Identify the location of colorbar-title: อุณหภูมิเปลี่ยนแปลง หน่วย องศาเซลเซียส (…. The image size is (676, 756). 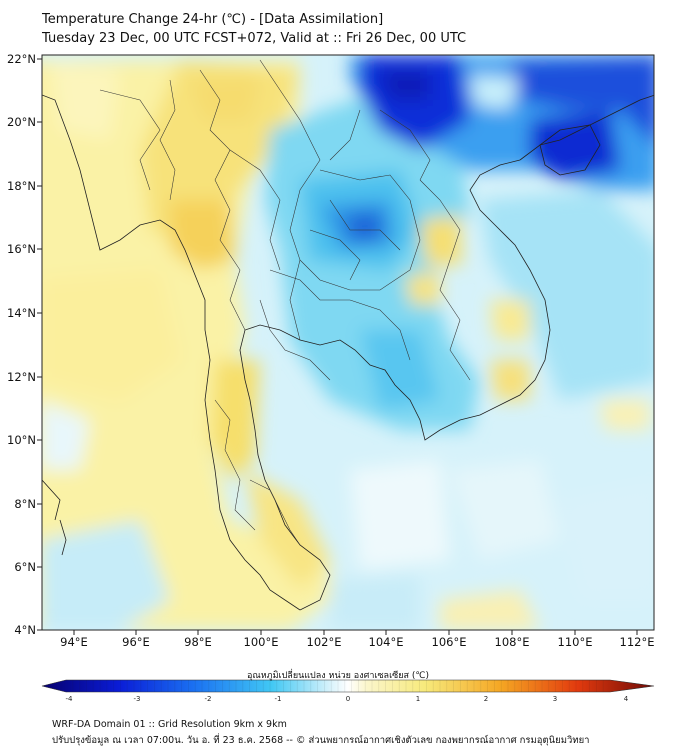
(338, 676).